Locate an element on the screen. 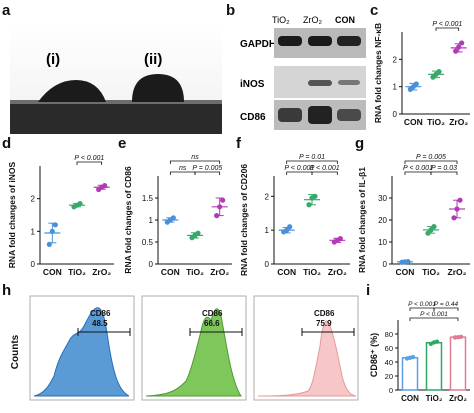  significance-label: P = 0.01 is located at coordinates (312, 157).